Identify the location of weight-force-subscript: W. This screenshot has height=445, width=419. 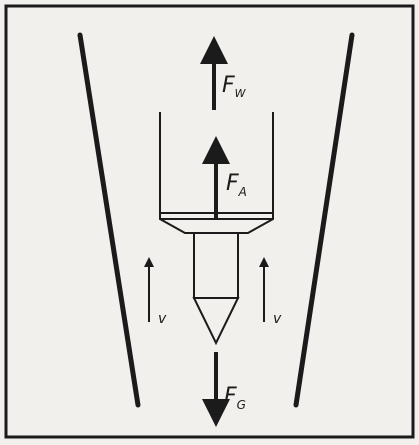
(241, 93).